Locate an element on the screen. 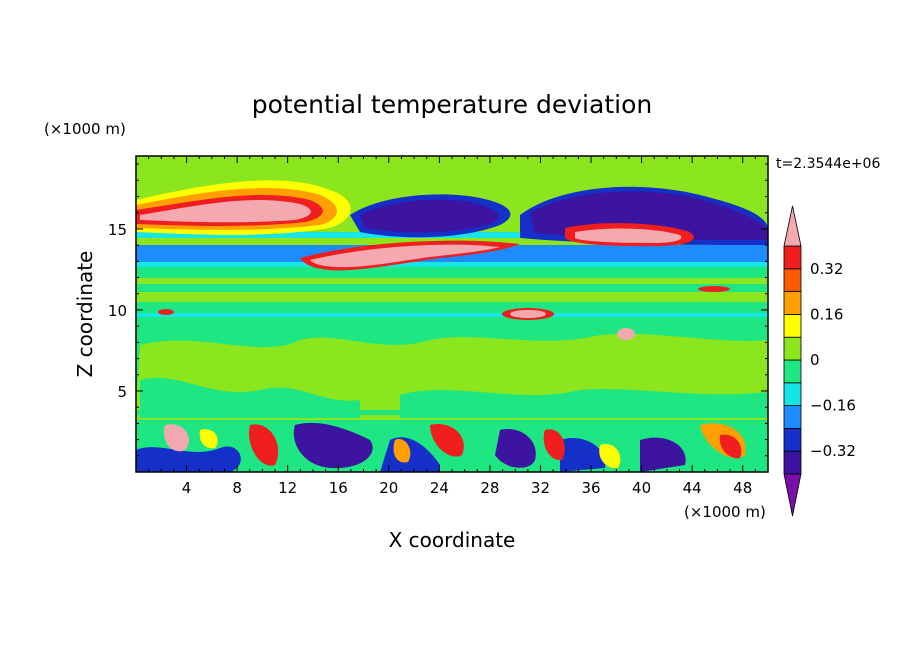 This screenshot has width=904, height=654. x-tick-label: 20 is located at coordinates (388, 488).